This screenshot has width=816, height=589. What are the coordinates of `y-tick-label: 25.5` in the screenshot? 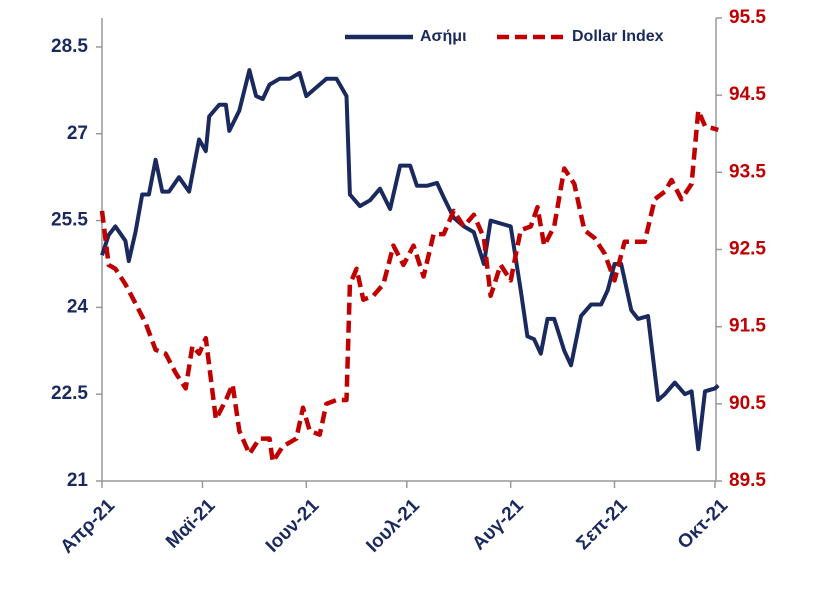 It's located at (69, 220).